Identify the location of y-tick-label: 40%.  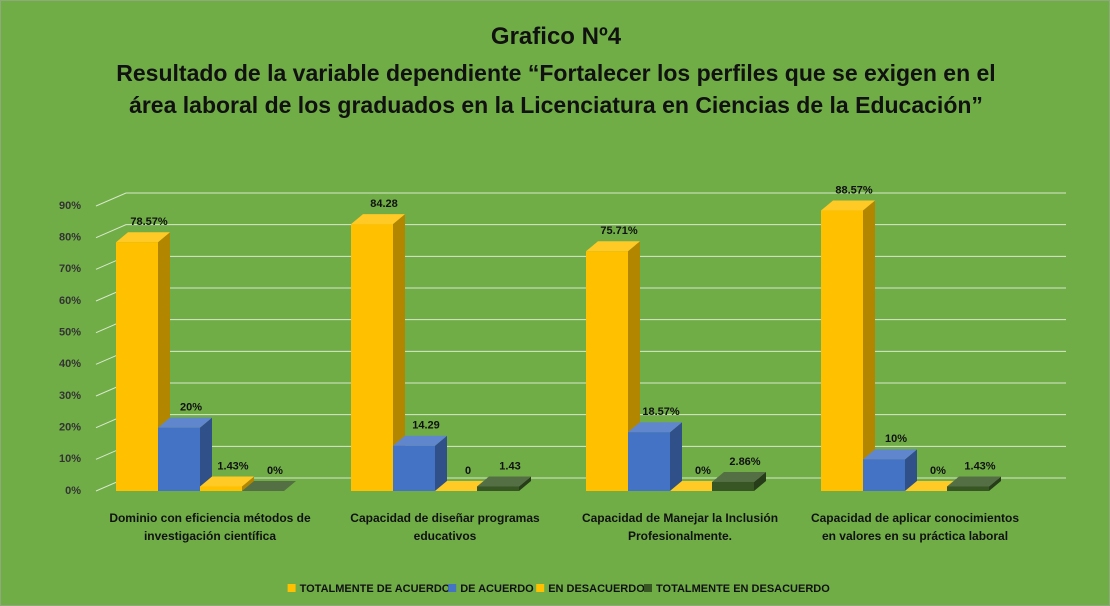
(70, 364).